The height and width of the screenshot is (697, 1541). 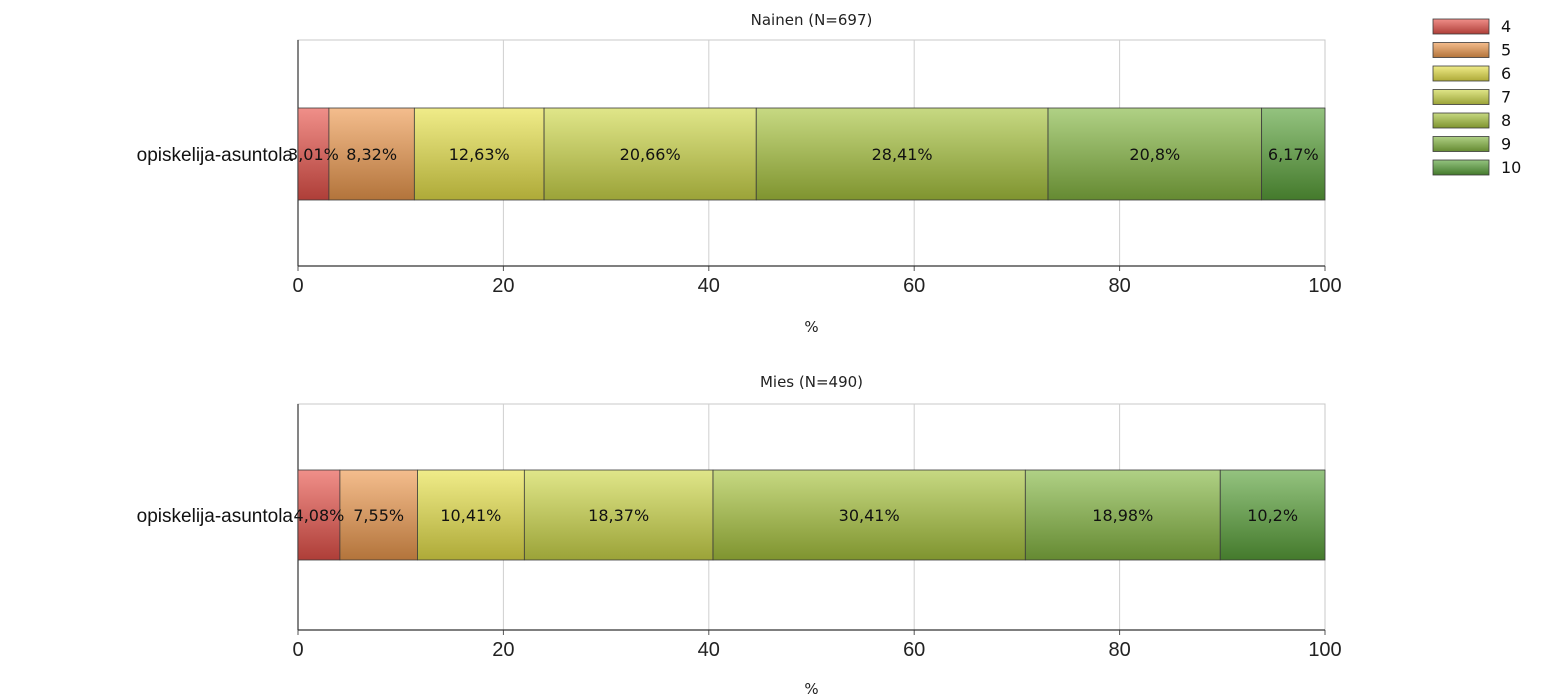 I want to click on legend-item-9: 9, so click(x=1471, y=144).